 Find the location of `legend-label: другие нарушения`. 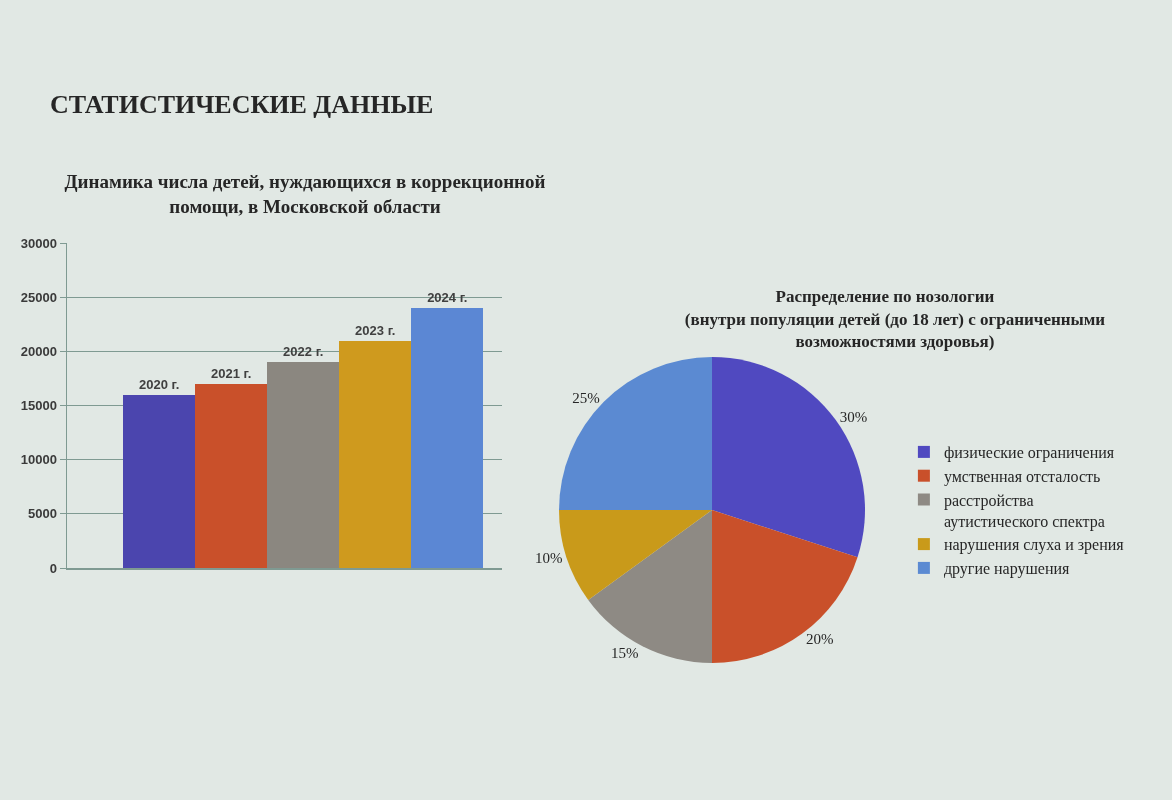

legend-label: другие нарушения is located at coordinates (1007, 569).